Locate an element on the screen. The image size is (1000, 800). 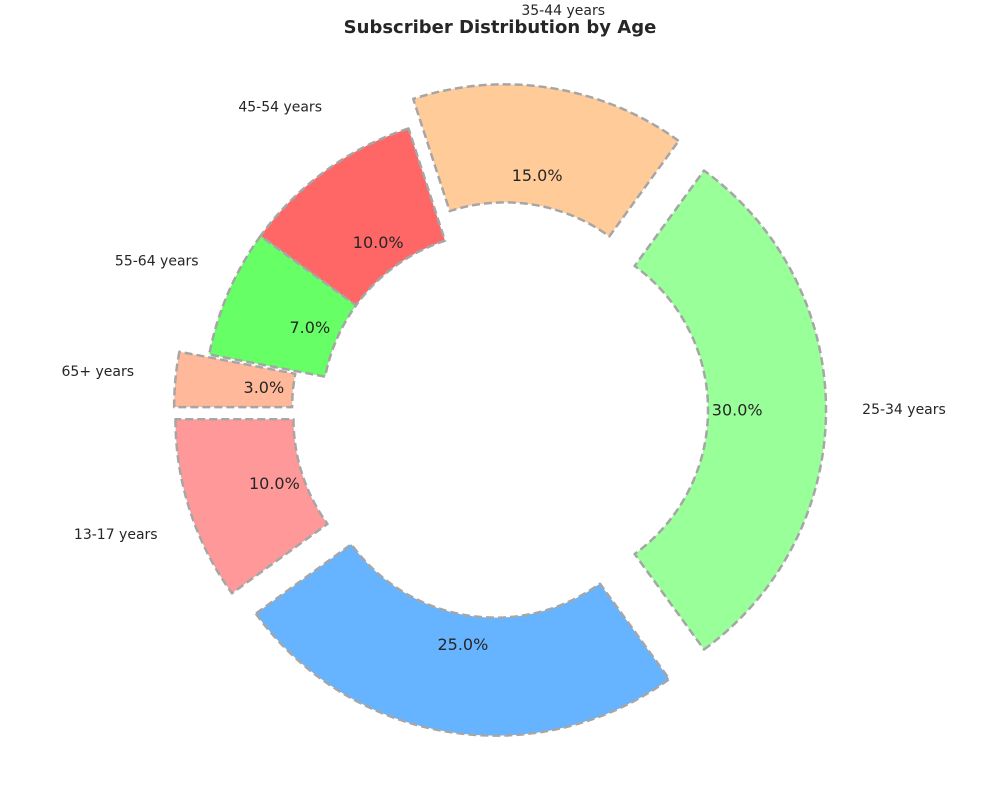
percentage-label-35-44-years: 15.0% is located at coordinates (537, 175).